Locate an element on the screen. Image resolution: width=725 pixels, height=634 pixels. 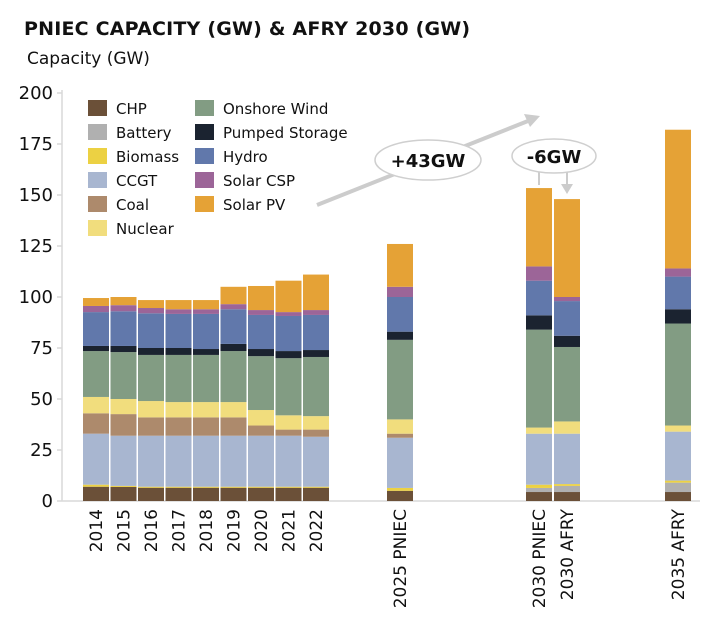
annotation-decrease: -6GW is located at coordinates (554, 166).